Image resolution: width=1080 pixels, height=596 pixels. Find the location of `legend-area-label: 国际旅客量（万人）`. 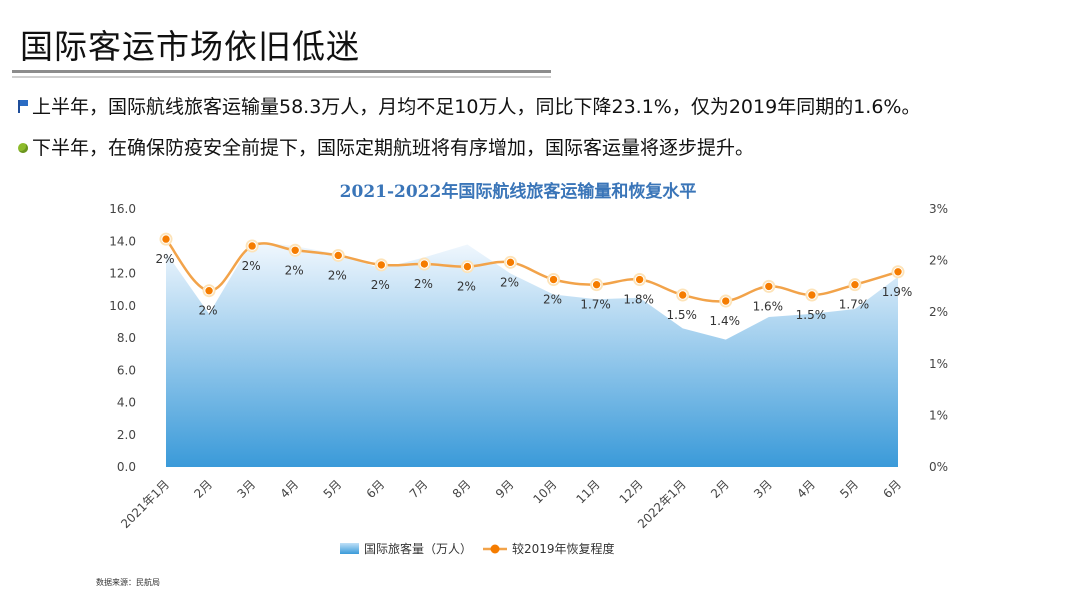

legend-area-label: 国际旅客量（万人） is located at coordinates (418, 548).